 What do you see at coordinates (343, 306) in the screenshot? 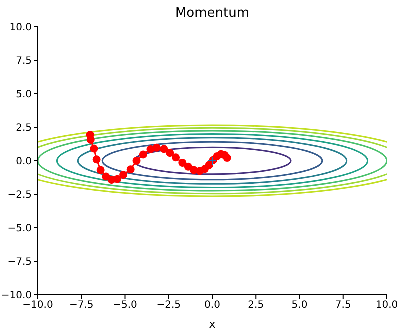
I see `x-tick-label: 7.5` at bounding box center [343, 306].